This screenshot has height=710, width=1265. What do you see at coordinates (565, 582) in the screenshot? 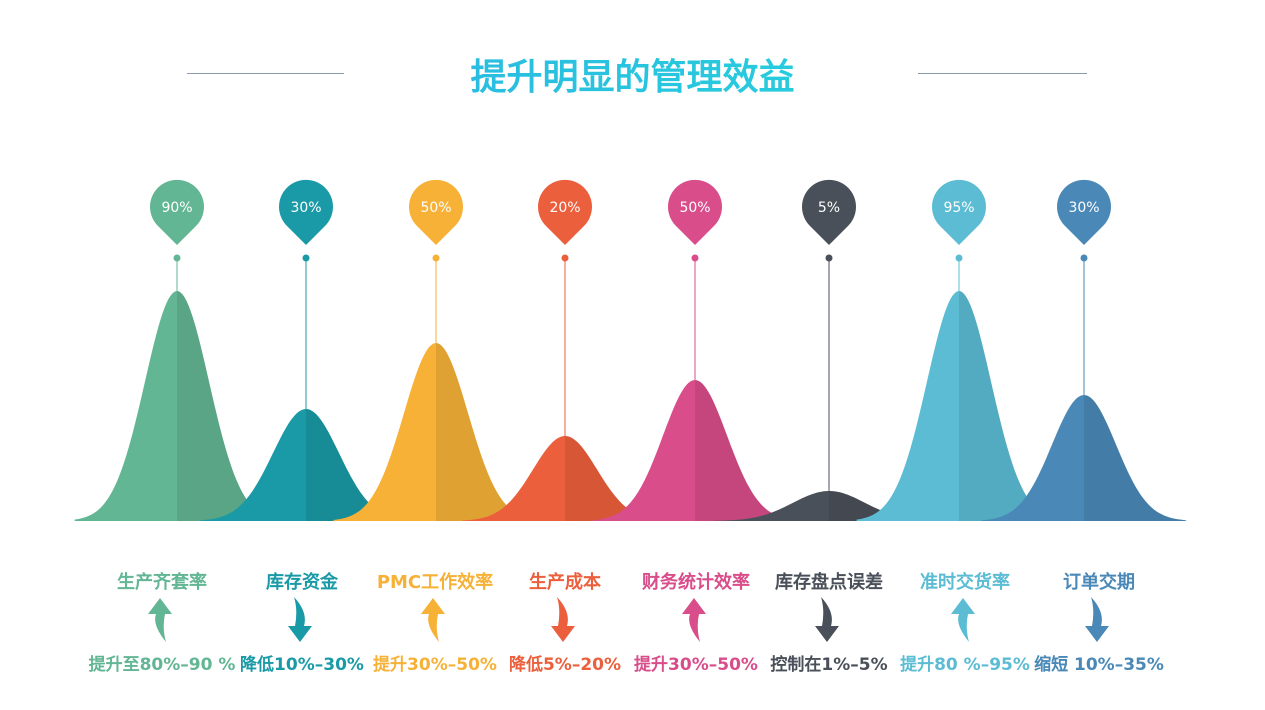
I see `metric-name: 生产成本` at bounding box center [565, 582].